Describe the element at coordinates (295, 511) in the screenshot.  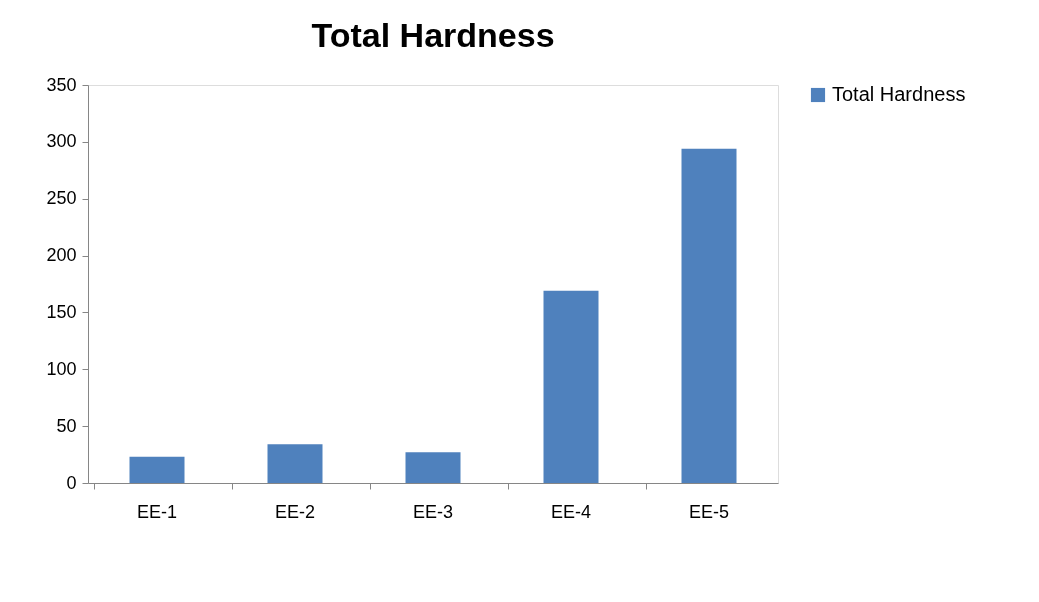
I see `x-tick-label: EE-2` at that location.